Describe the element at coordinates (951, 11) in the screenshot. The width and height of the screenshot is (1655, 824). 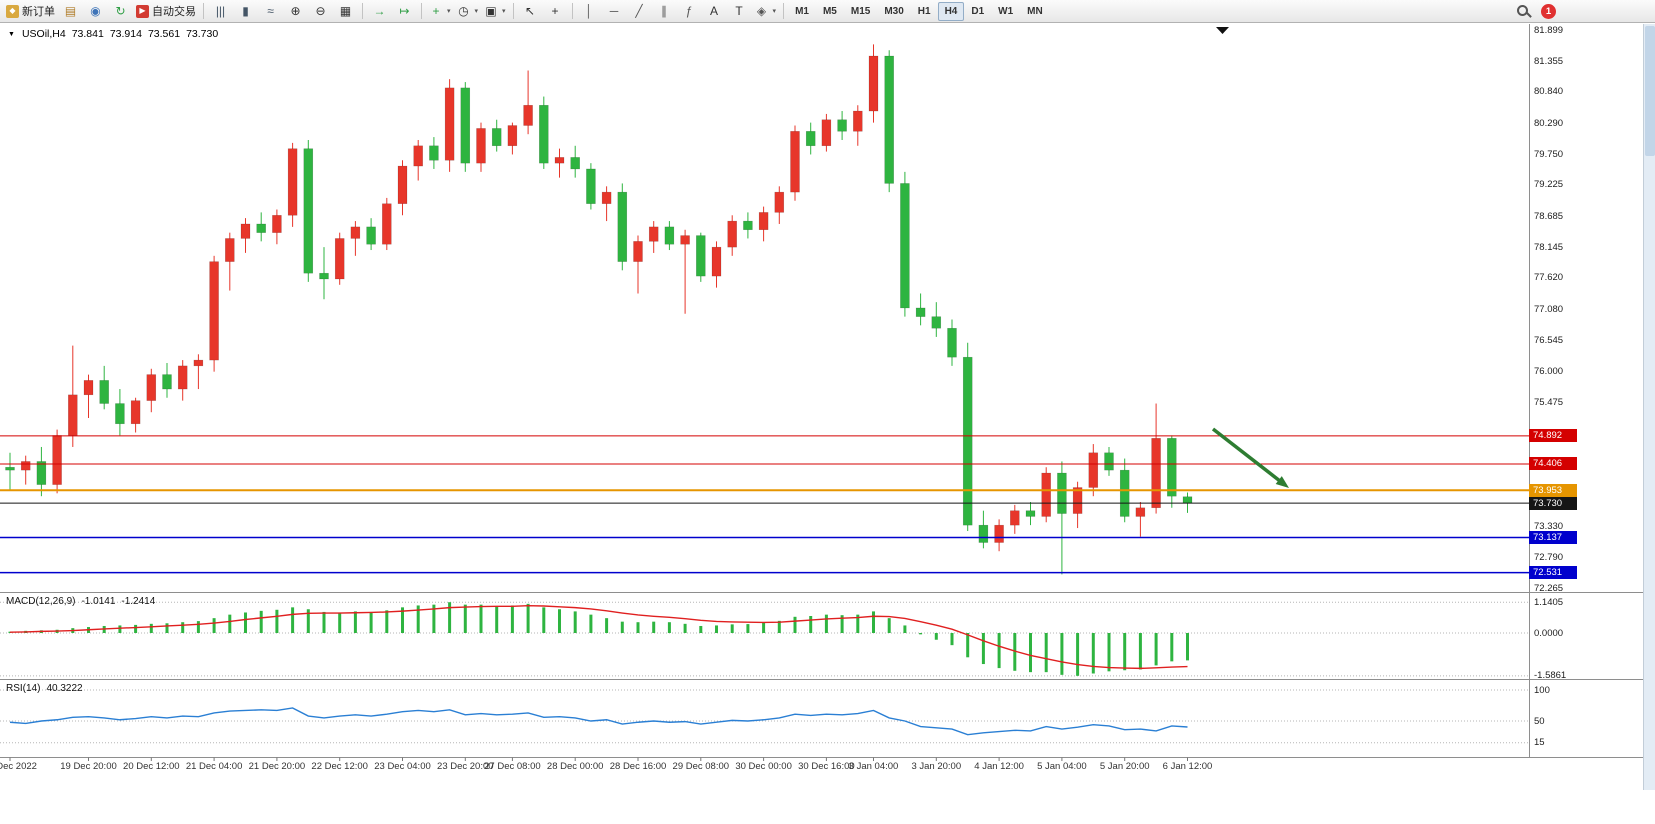
I see `timeframe-h4-button: H4` at that location.